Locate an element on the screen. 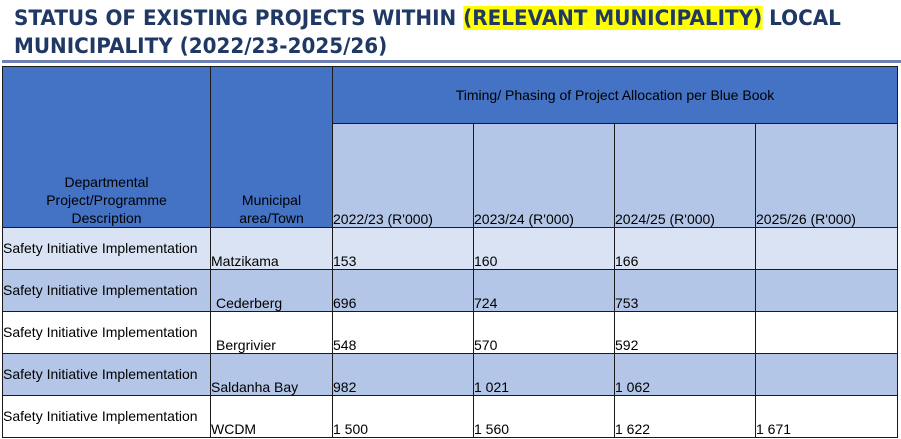  title-text-start: STATUS OF EXISTING PROJECTS WITHIN is located at coordinates (239, 18).